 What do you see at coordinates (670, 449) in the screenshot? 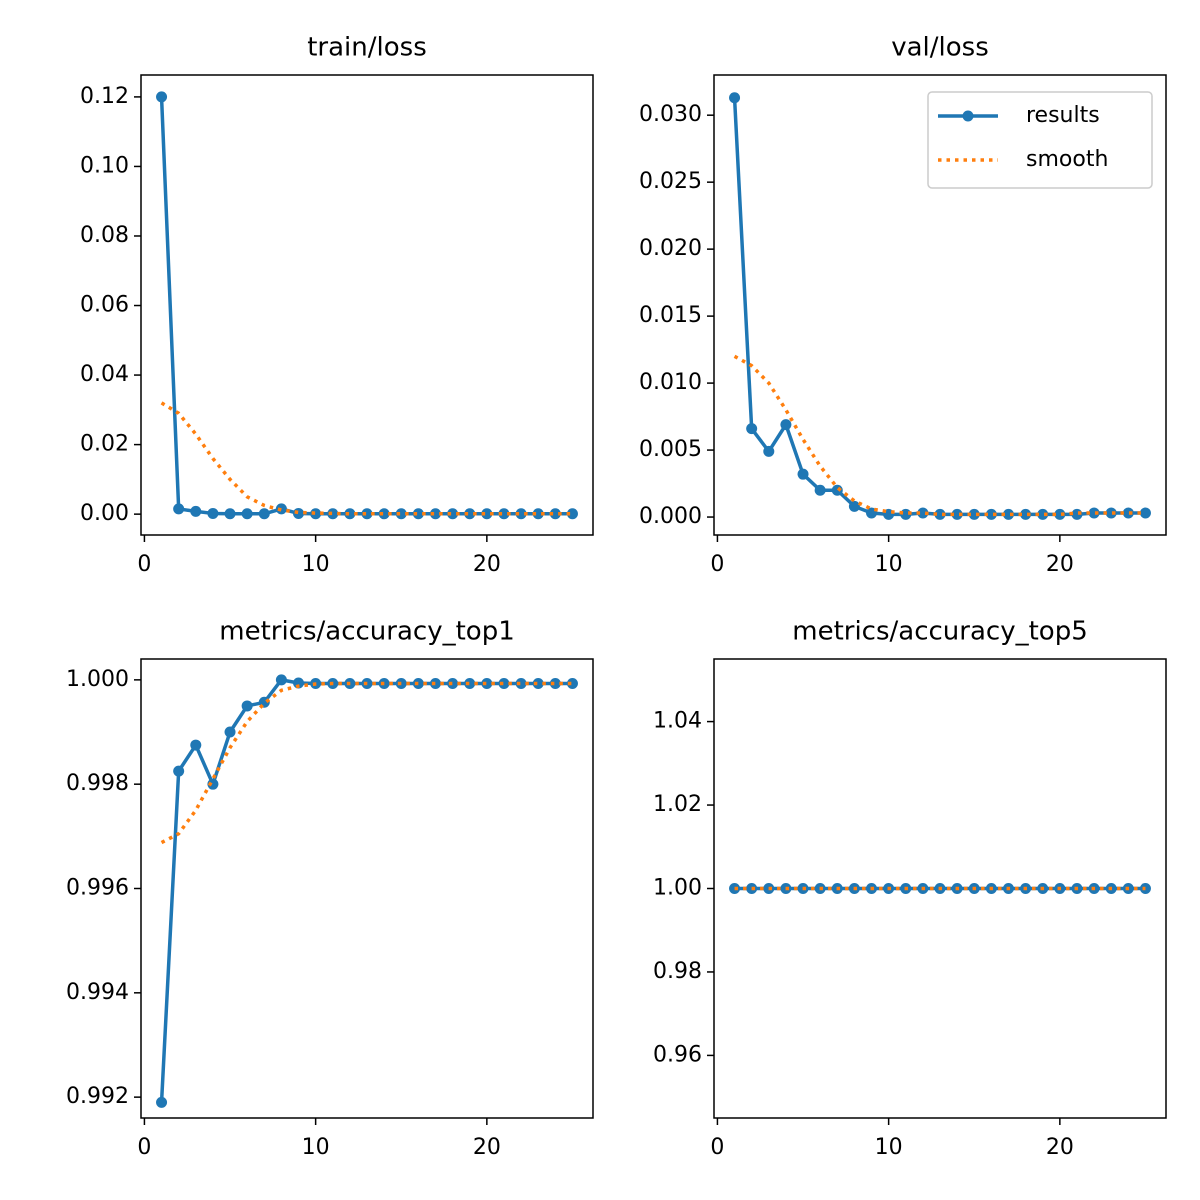
I see `y-tick-label: 0.005` at bounding box center [670, 449].